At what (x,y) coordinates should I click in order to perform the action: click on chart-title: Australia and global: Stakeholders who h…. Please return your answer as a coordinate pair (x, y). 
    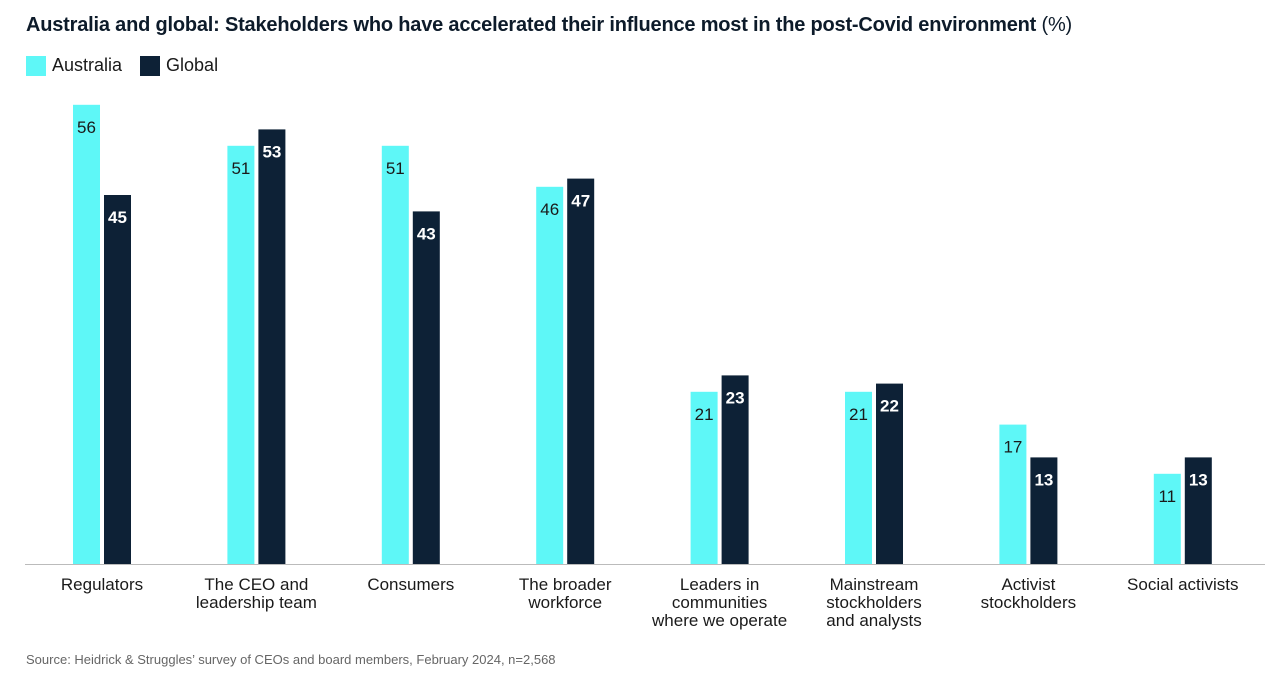
    Looking at the image, I should click on (549, 25).